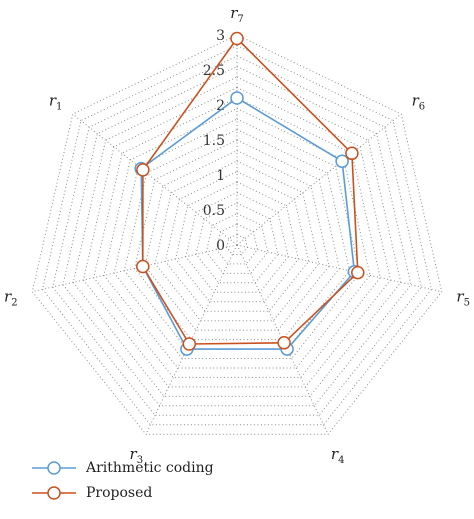 The image size is (474, 519). What do you see at coordinates (54, 467) in the screenshot?
I see `legend-marker-arithmetic-coding` at bounding box center [54, 467].